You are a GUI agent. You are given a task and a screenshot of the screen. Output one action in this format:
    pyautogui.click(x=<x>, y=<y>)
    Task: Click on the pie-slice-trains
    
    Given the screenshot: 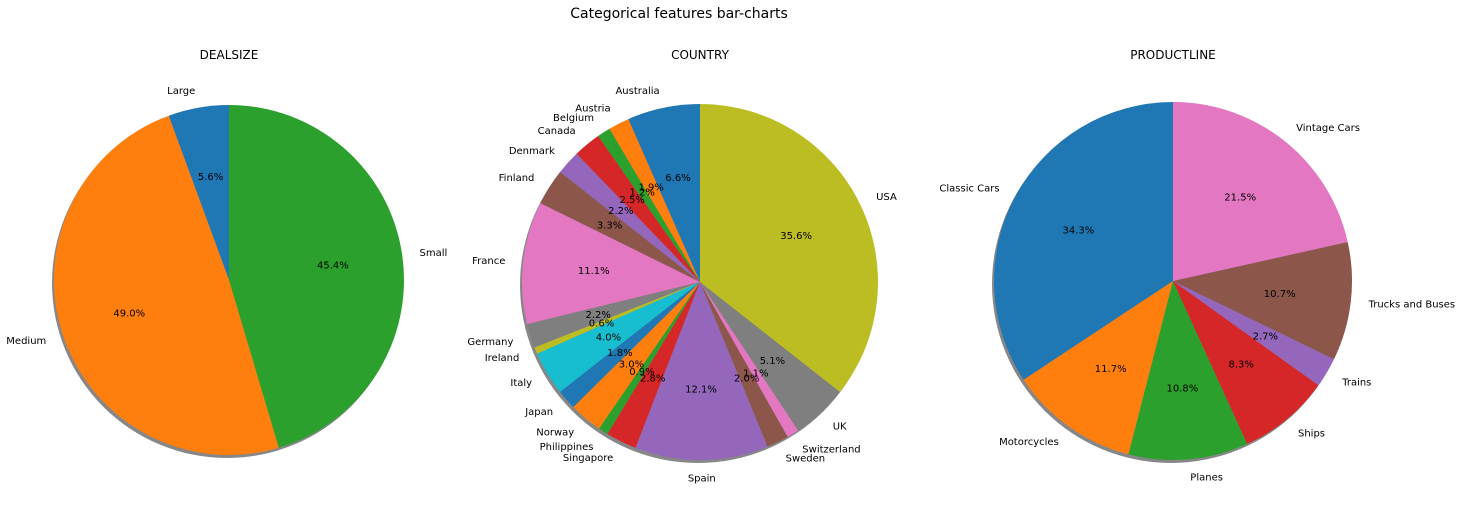 What is the action you would take?
    pyautogui.click(x=1253, y=333)
    